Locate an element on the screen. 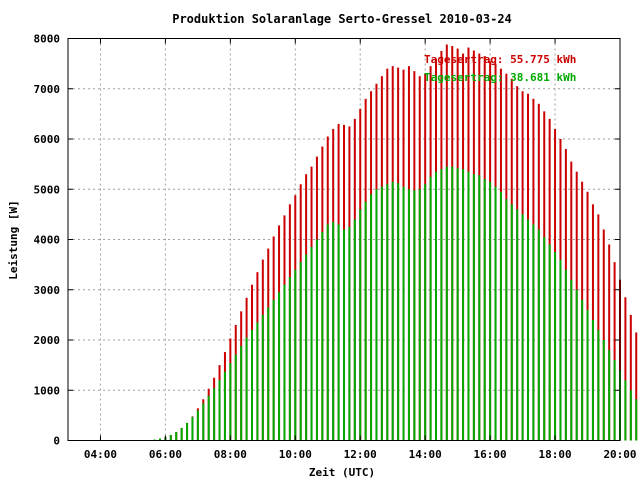  y-tick-label: 7000 is located at coordinates (47, 89).